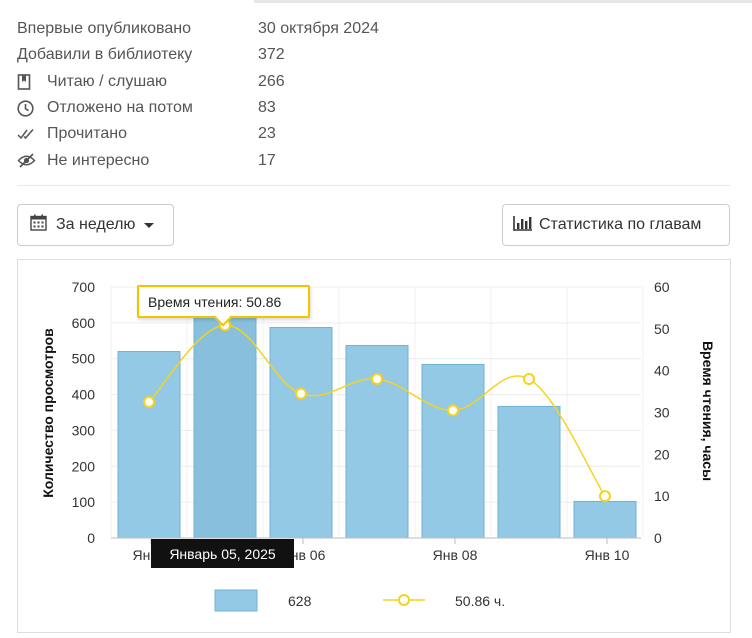 The image size is (752, 638). I want to click on stat-label: Отложено на потом, so click(120, 108).